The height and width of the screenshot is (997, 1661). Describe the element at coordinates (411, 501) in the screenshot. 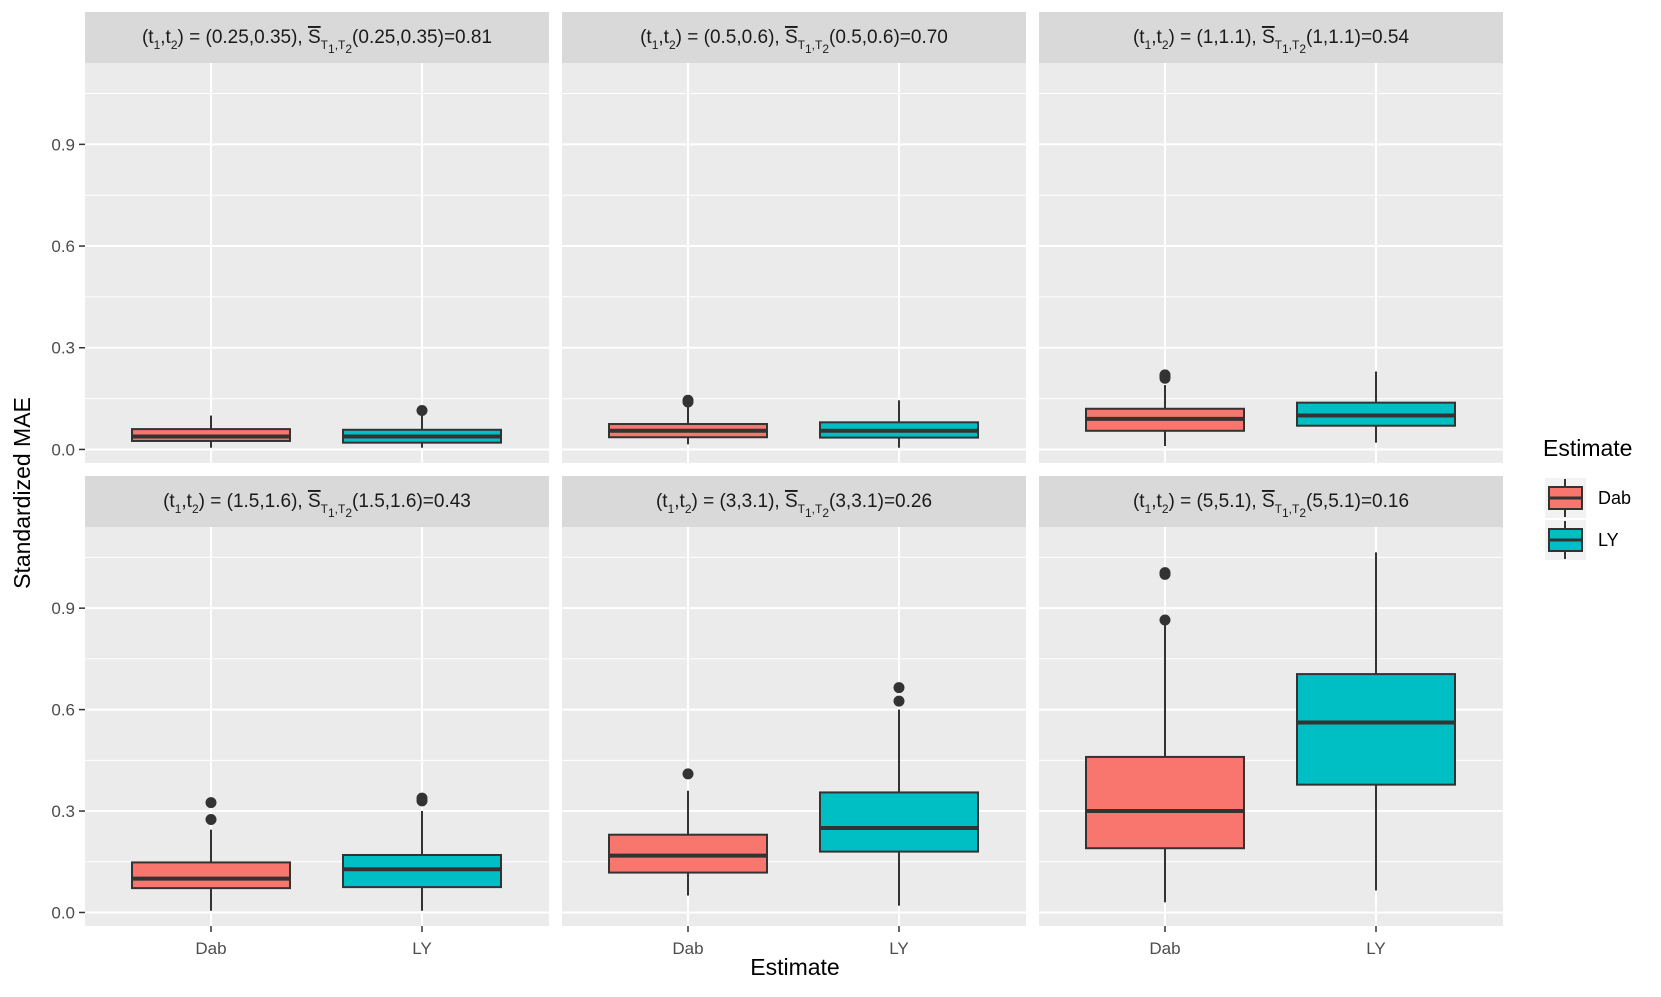

I see `strip-s-value: (1.5,1.6)=0.43` at that location.